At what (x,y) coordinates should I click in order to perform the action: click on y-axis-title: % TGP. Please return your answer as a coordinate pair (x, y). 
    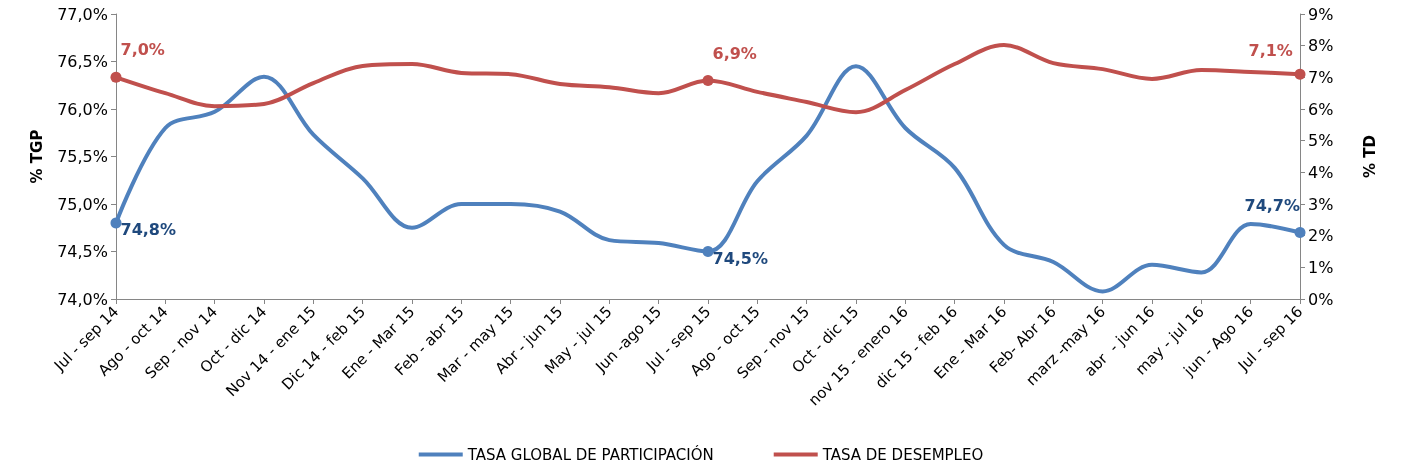
    Looking at the image, I should click on (36, 156).